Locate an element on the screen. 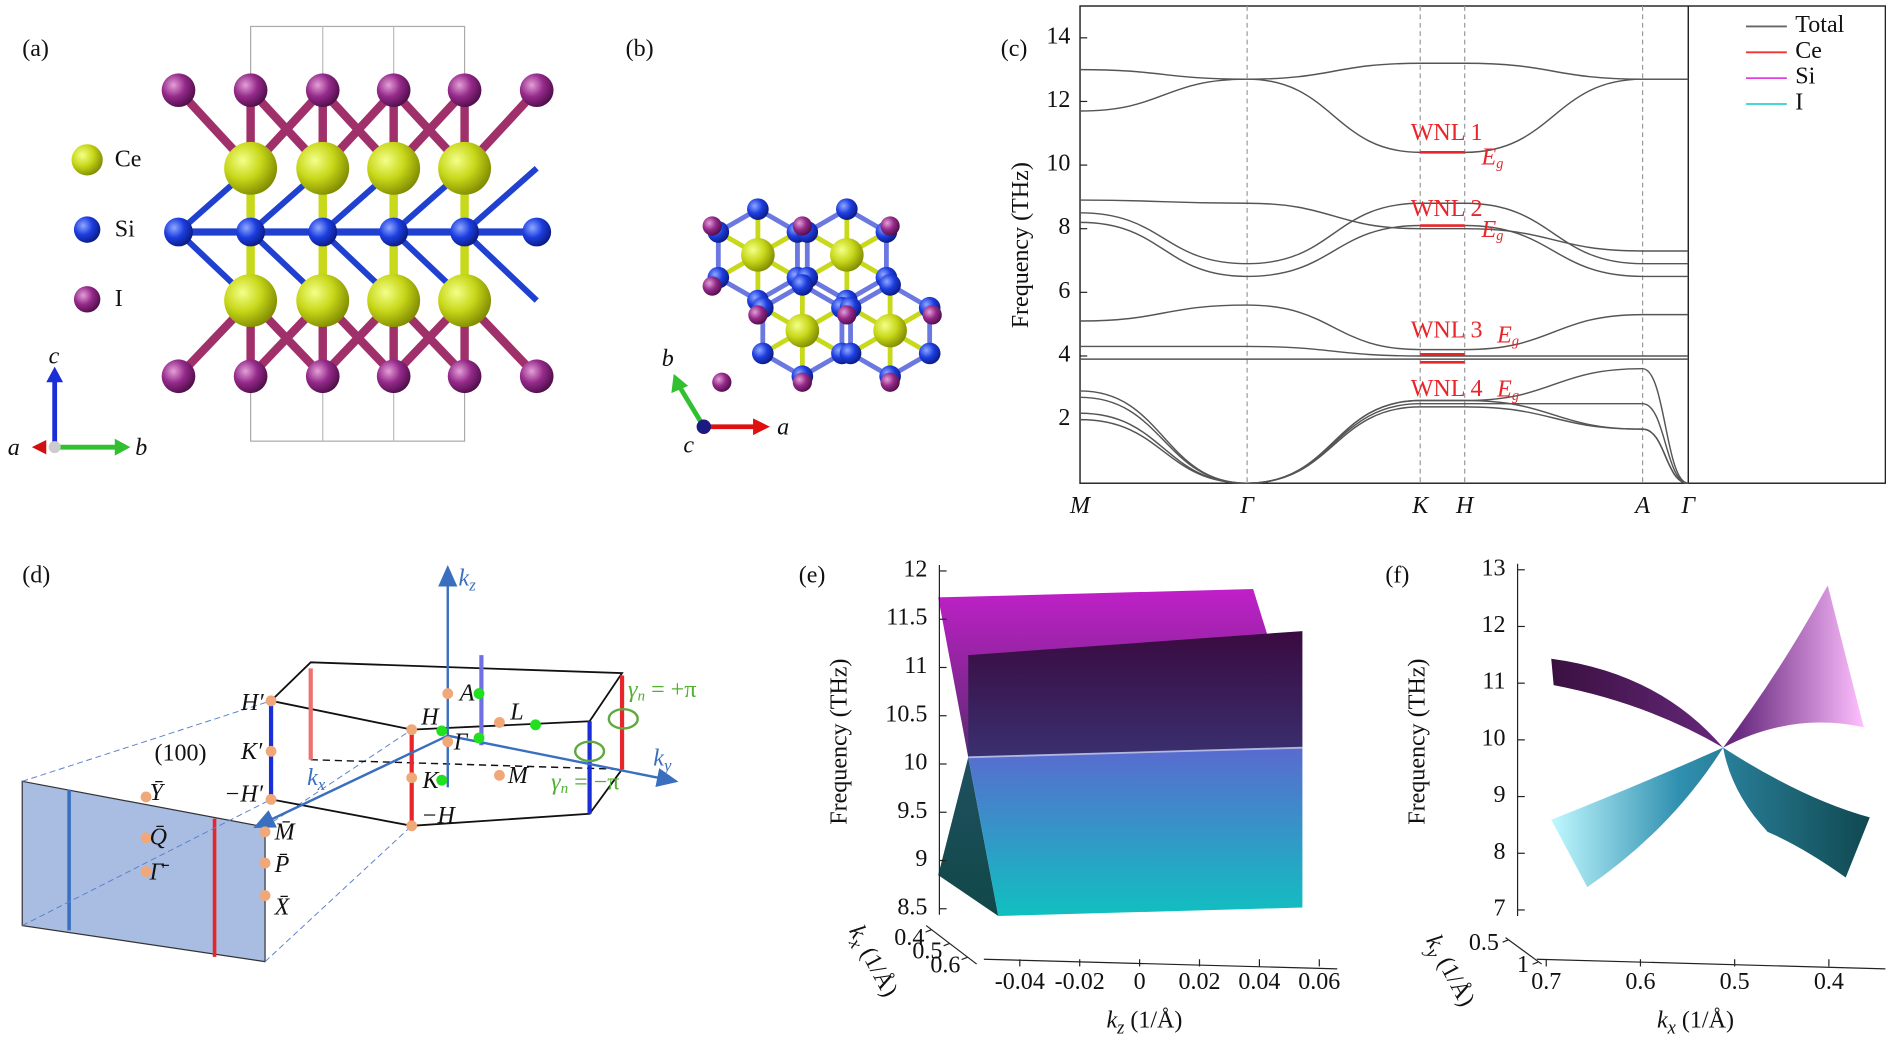 The width and height of the screenshot is (1886, 1053). subscript: x is located at coordinates (1672, 1029).